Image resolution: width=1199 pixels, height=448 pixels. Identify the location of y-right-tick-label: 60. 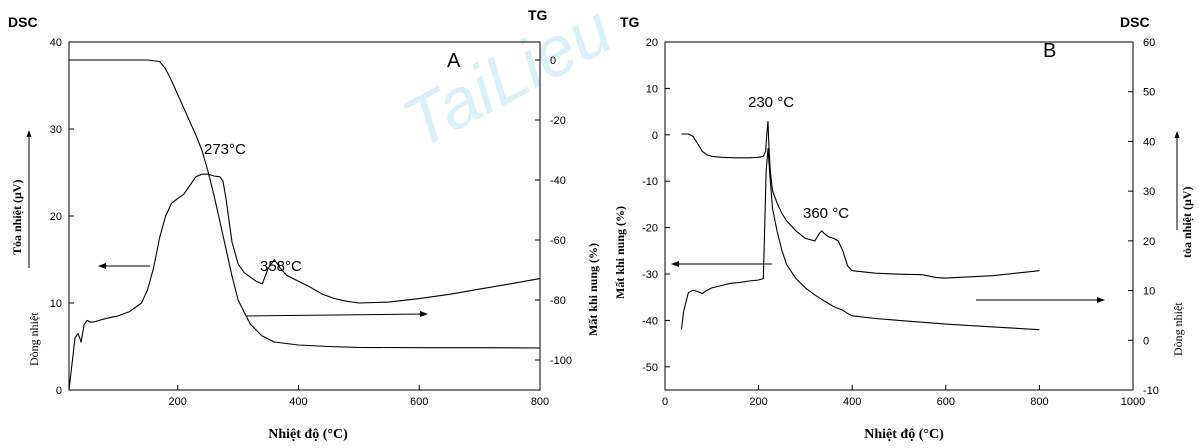
(1149, 43).